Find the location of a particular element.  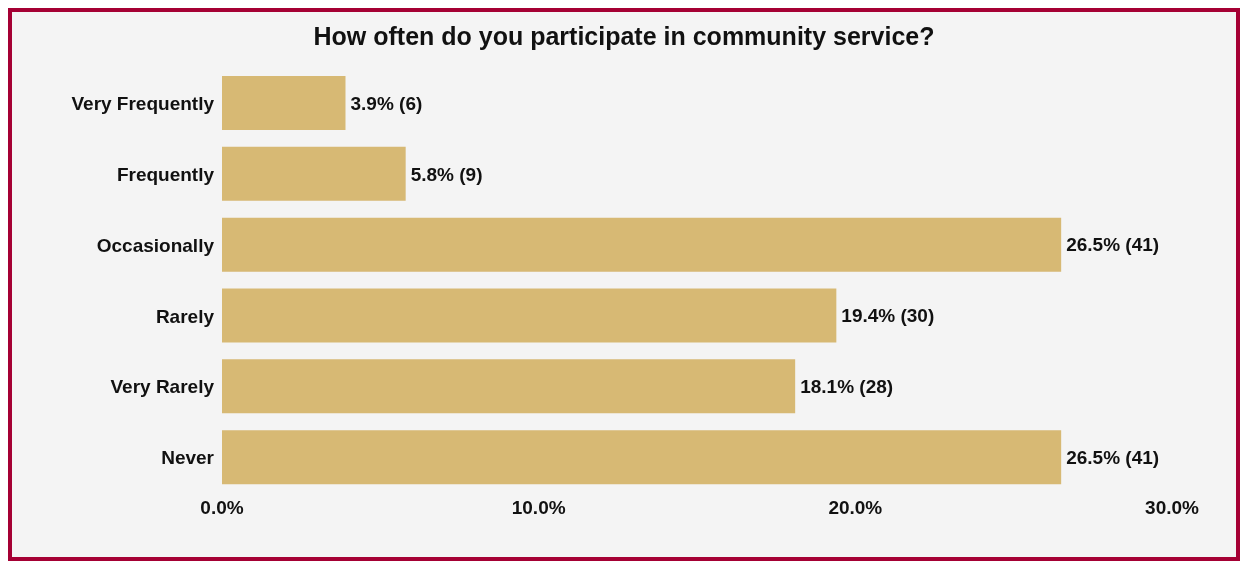

data-label: 19.4% (30) is located at coordinates (888, 316).